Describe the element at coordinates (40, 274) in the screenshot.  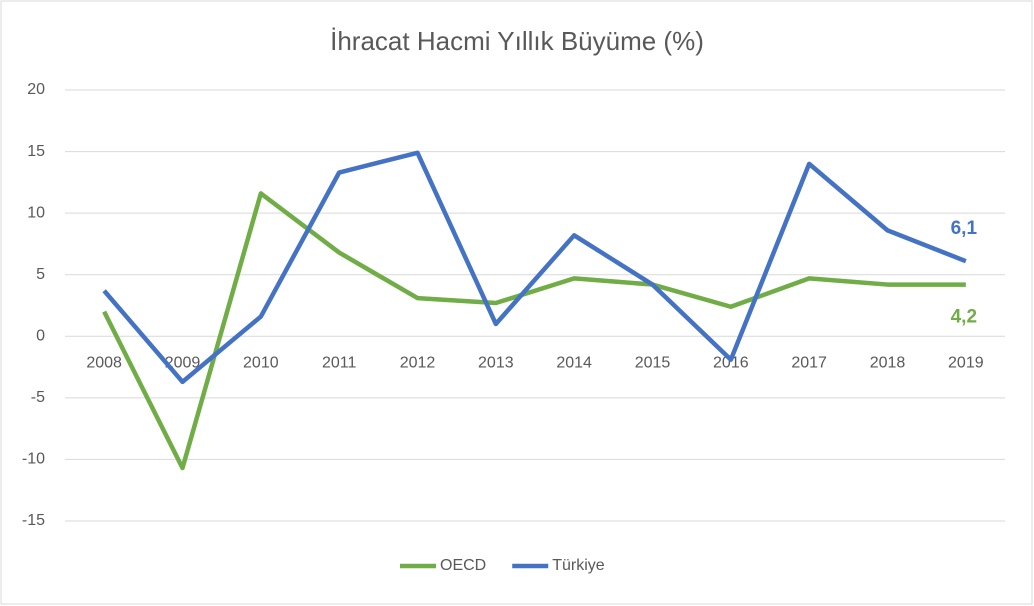
I see `y-tick-label: 5` at that location.